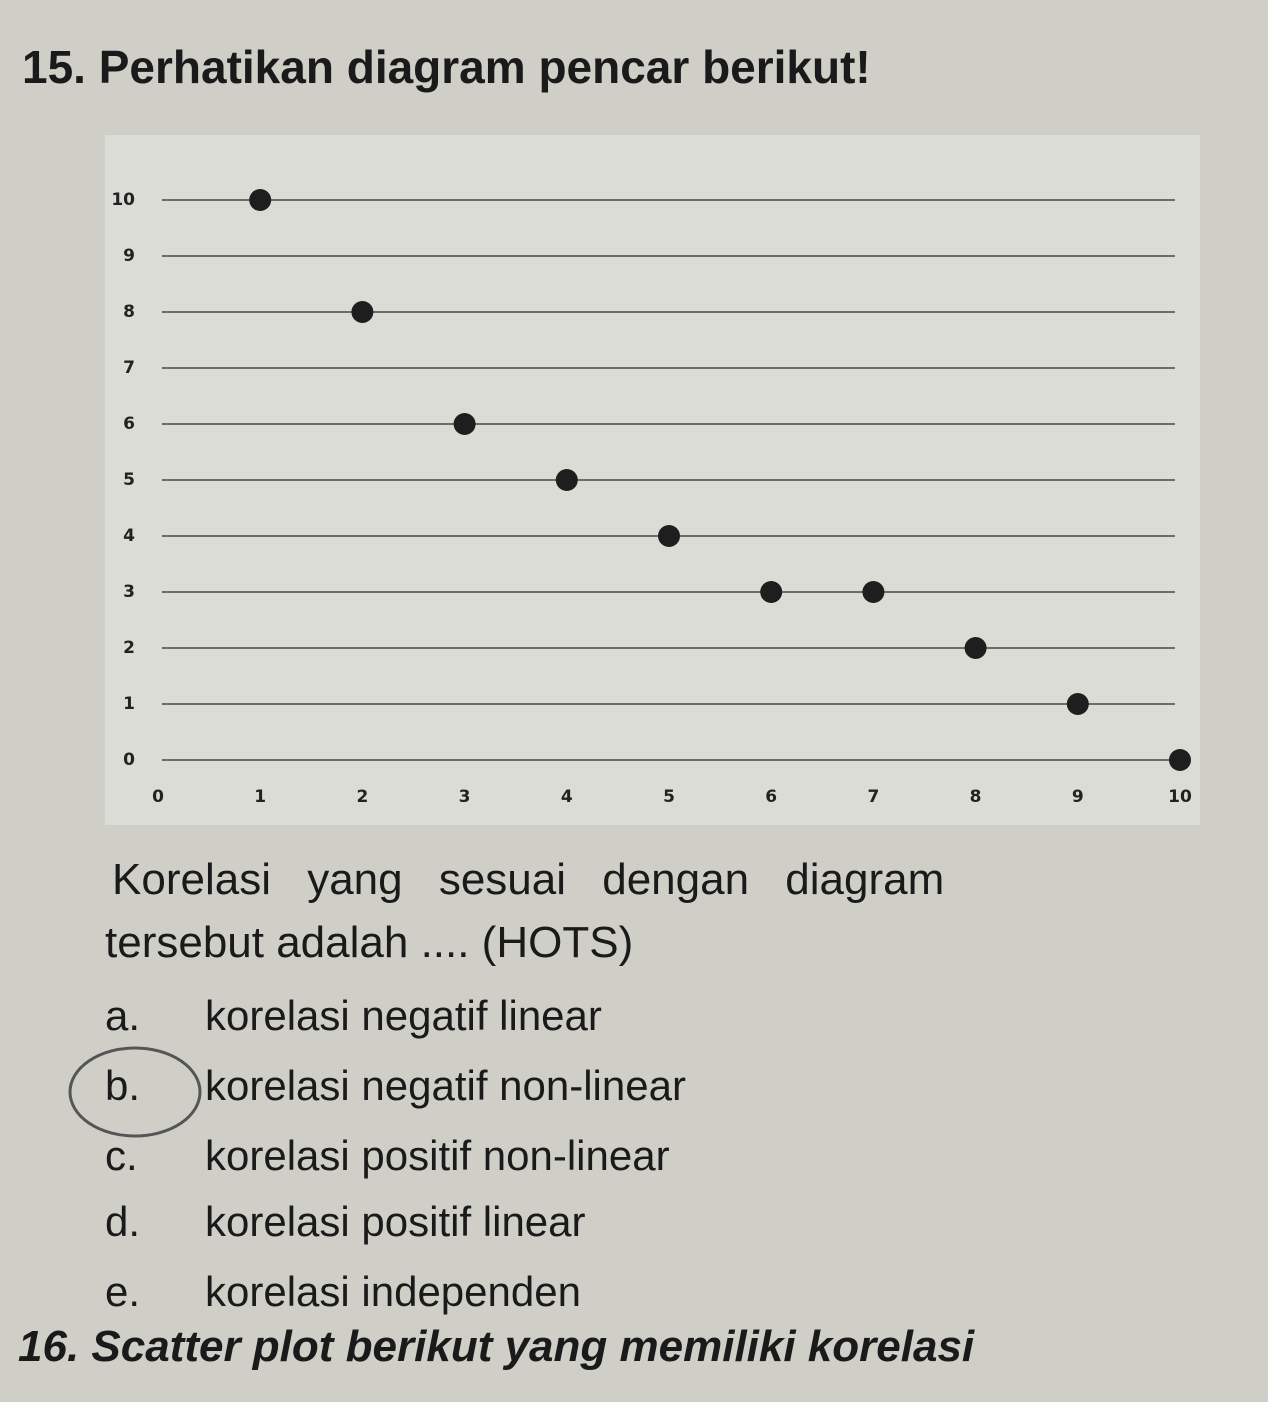 The width and height of the screenshot is (1268, 1402). What do you see at coordinates (129, 256) in the screenshot?
I see `y-tick-label: 9` at bounding box center [129, 256].